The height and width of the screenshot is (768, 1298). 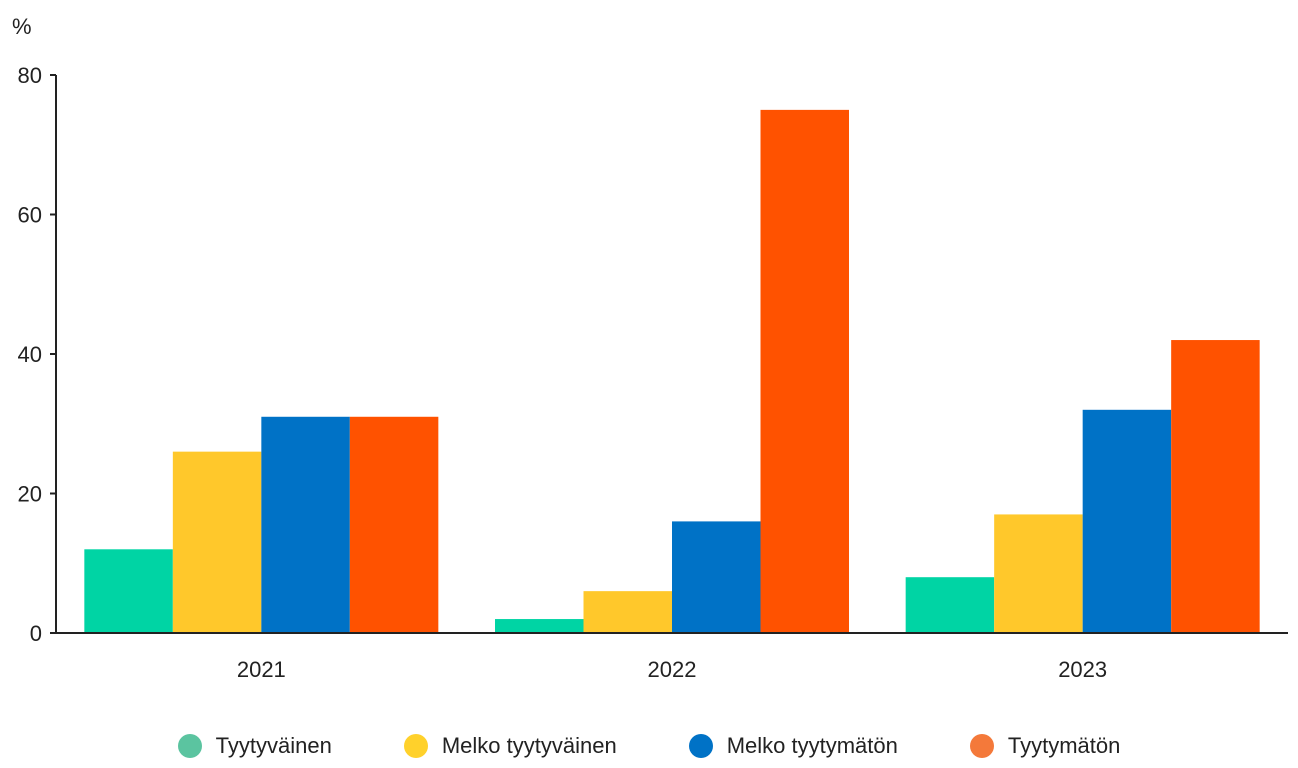 I want to click on x-tick-label: 2023, so click(x=1082, y=669).